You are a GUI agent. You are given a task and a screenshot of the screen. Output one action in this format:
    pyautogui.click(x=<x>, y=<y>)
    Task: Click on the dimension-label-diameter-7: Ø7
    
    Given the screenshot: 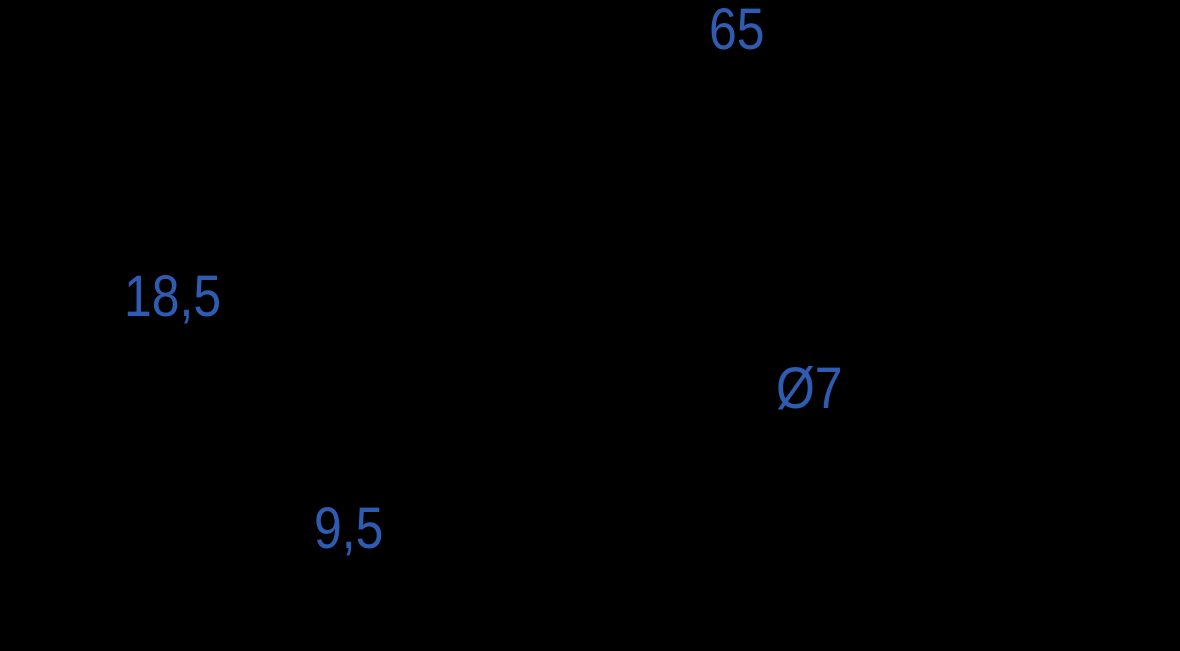 What is the action you would take?
    pyautogui.click(x=809, y=388)
    